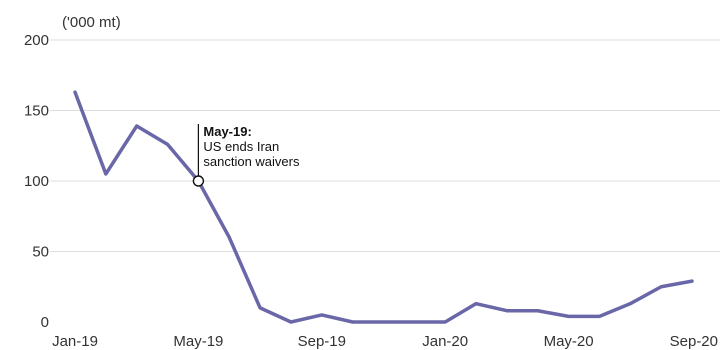 The height and width of the screenshot is (350, 722). Describe the element at coordinates (227, 131) in the screenshot. I see `annotation-title: May-19:` at that location.